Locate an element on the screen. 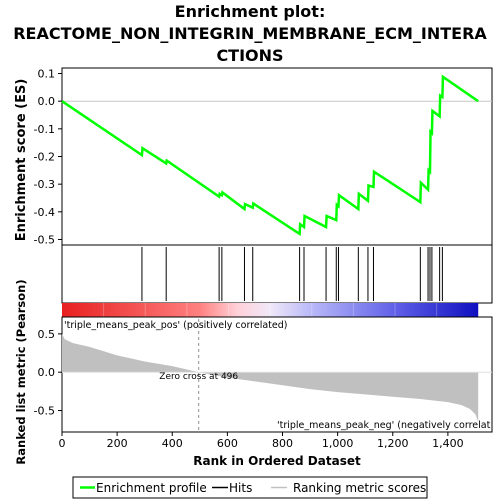  rank-color-bar is located at coordinates (270, 310).